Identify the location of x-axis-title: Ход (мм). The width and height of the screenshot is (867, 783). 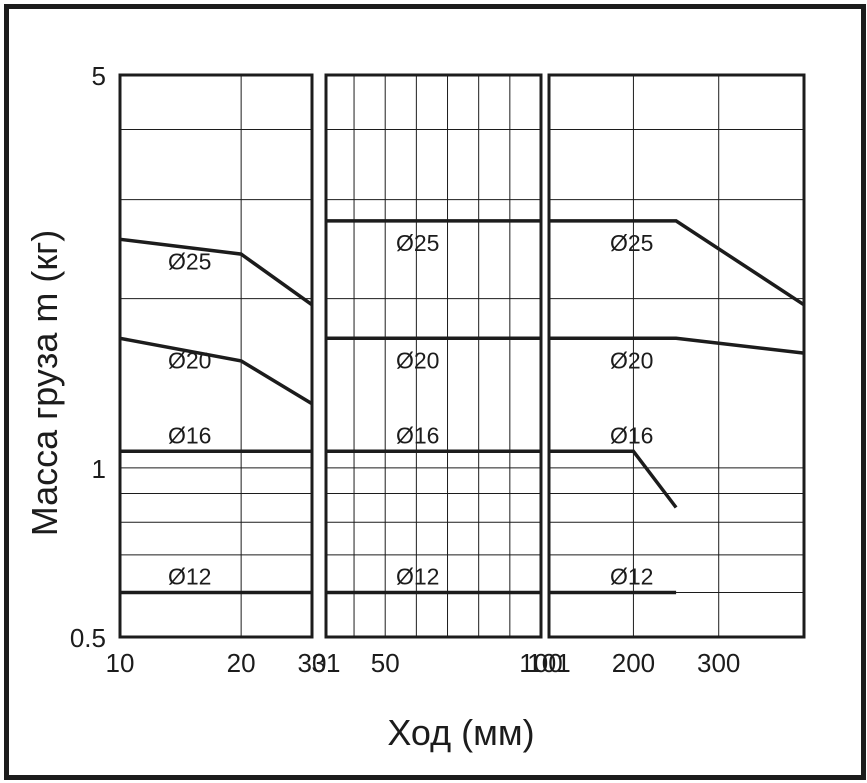
(460, 732).